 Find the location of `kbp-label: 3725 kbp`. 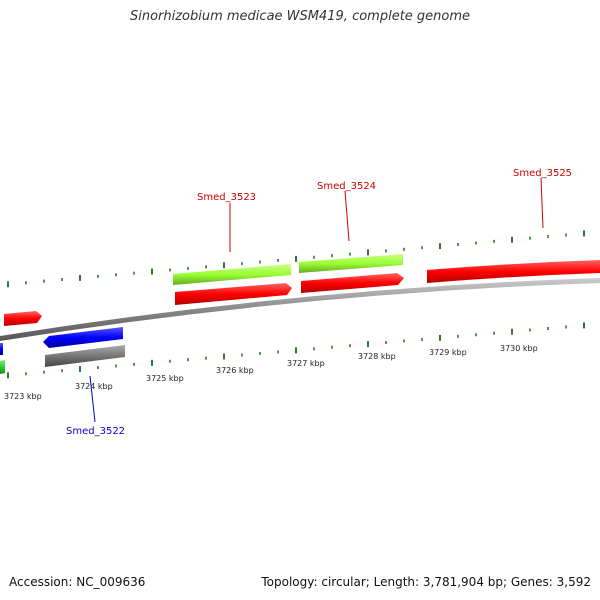

kbp-label: 3725 kbp is located at coordinates (165, 378).